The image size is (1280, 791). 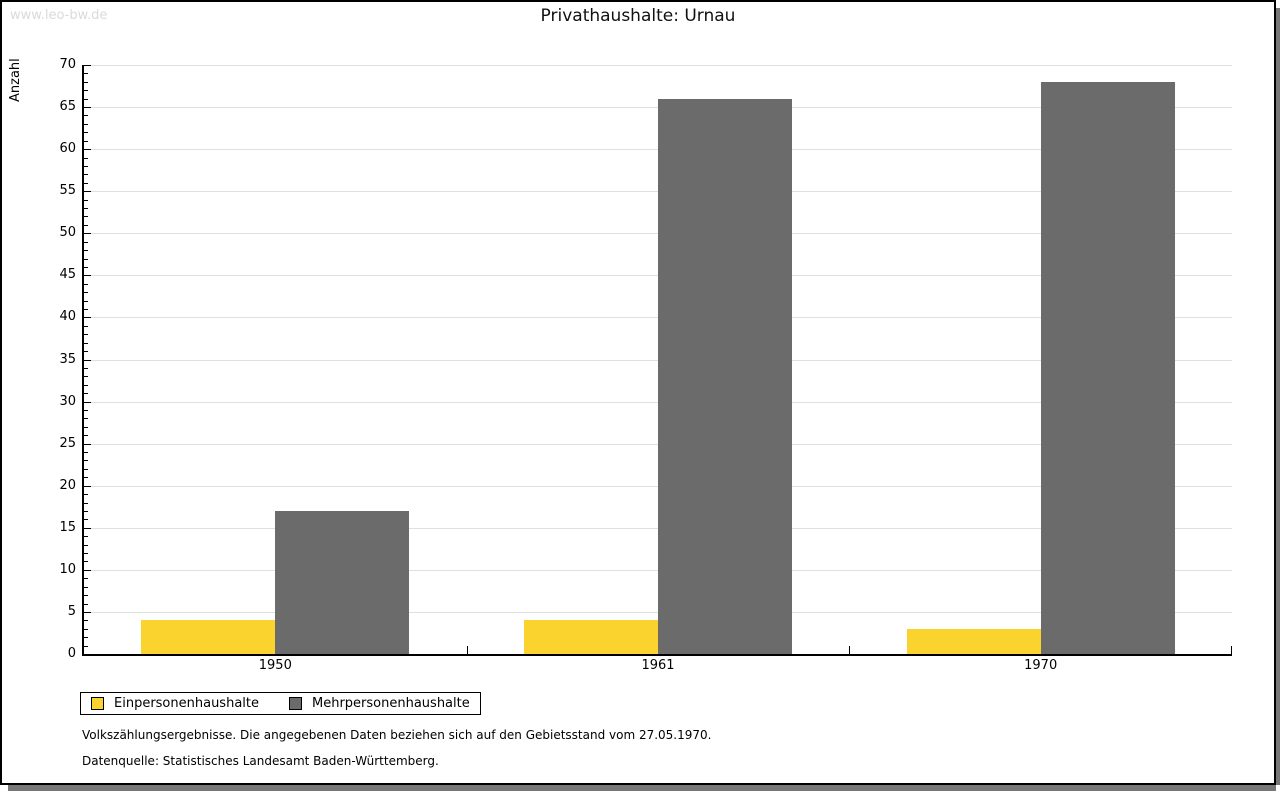 What do you see at coordinates (67, 275) in the screenshot?
I see `y-tick-label: 45` at bounding box center [67, 275].